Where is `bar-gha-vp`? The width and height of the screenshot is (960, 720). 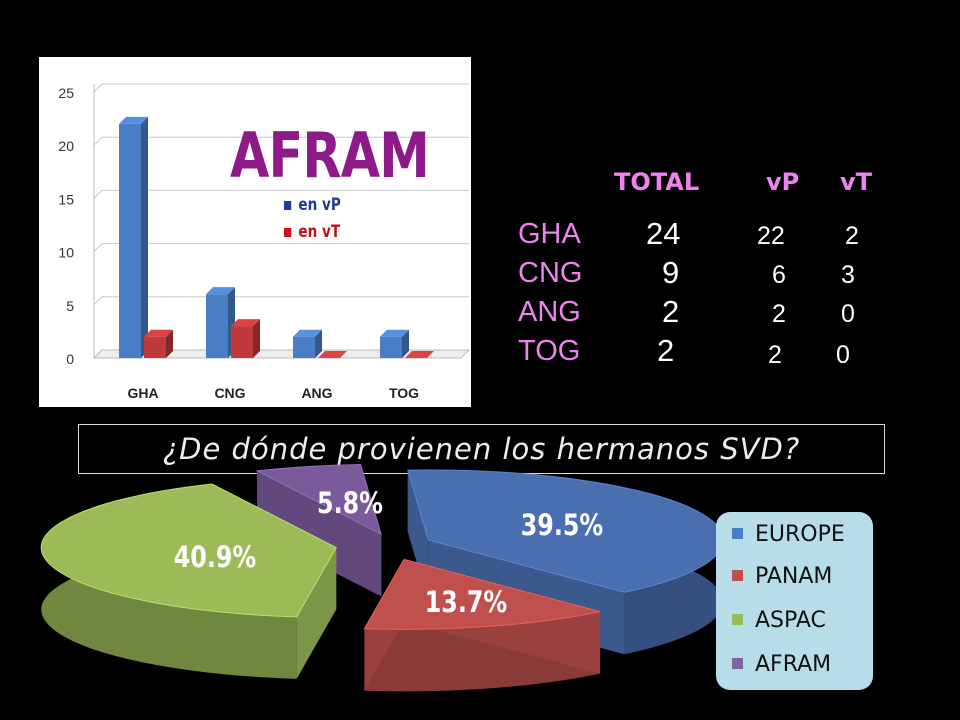 bar-gha-vp is located at coordinates (130, 240).